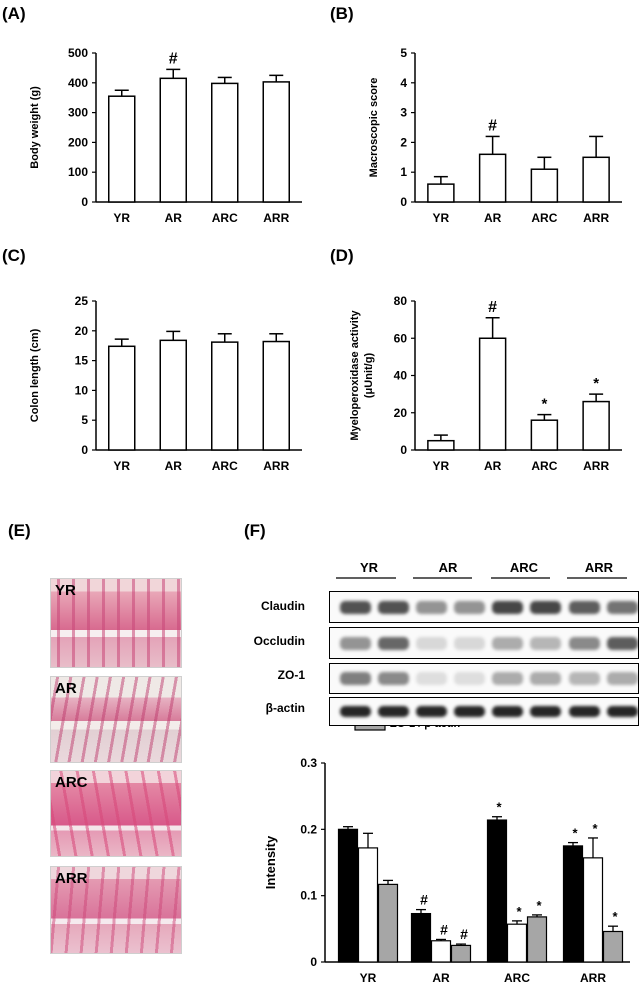 The image size is (640, 989). Describe the element at coordinates (342, 13) in the screenshot. I see `panel-label-b: (B)` at that location.